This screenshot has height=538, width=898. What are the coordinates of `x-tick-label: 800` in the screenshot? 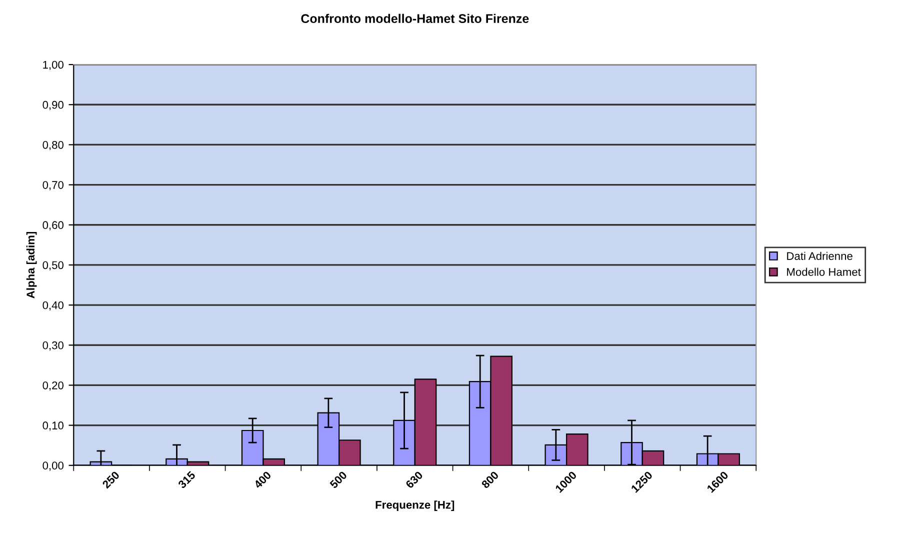 It's located at (490, 479).